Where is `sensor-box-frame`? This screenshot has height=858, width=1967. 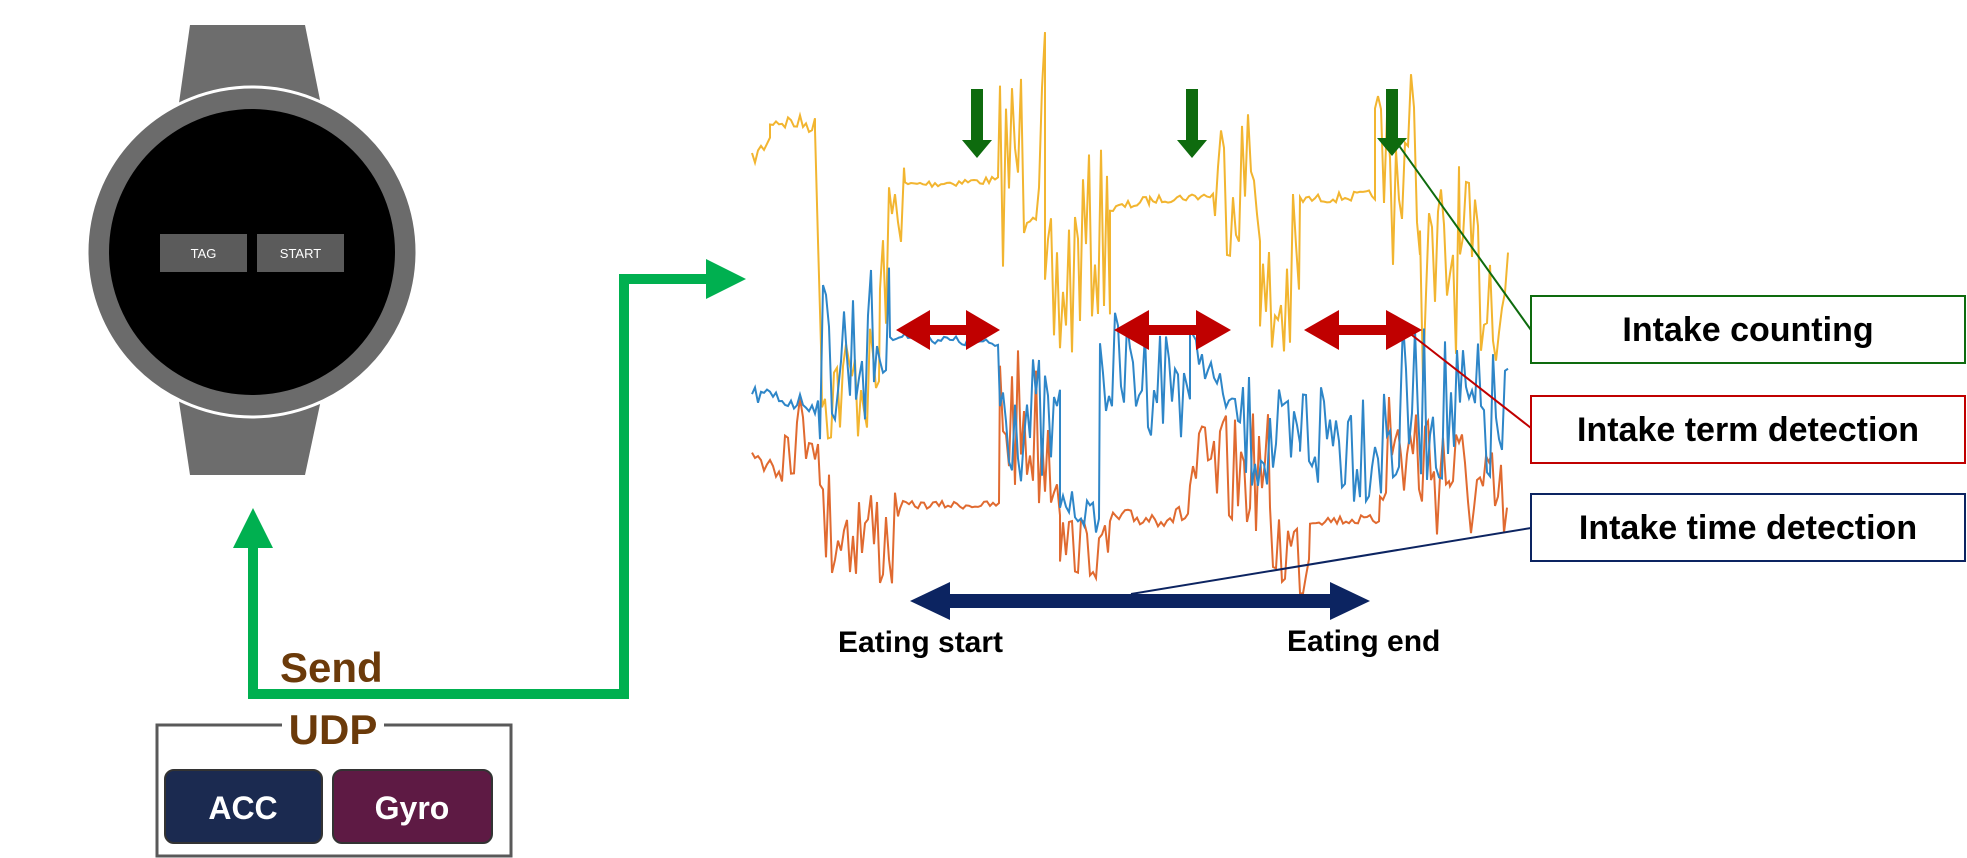
sensor-box-frame is located at coordinates (334, 790).